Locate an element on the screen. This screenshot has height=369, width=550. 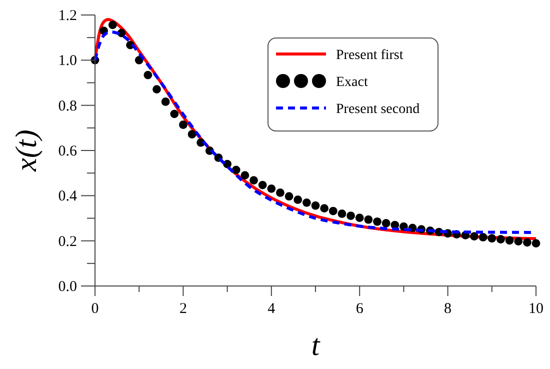
y-tick-label: 0.8 is located at coordinates (67, 106).